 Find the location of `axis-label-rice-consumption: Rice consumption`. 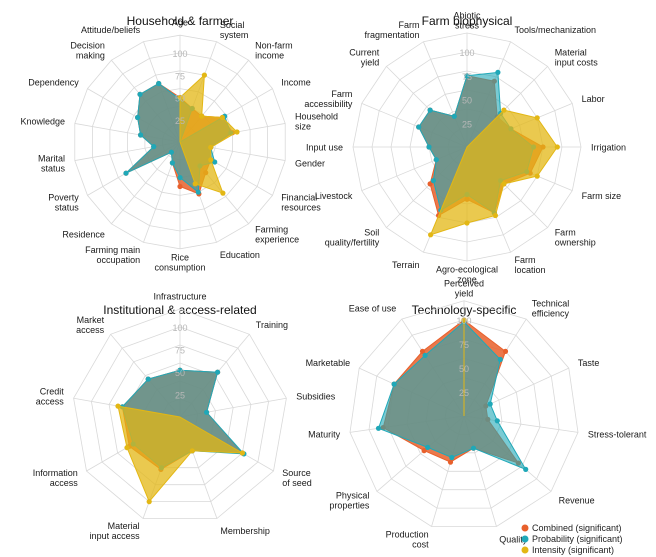

axis-label-rice-consumption: Rice consumption is located at coordinates (179, 262).